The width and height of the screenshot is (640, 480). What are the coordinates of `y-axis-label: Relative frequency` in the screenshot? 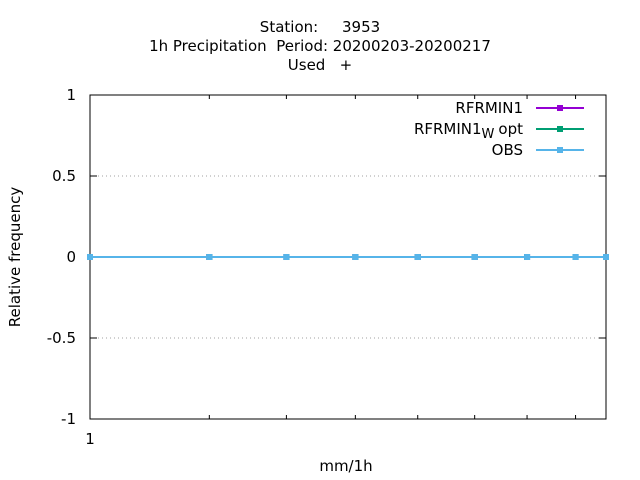 It's located at (15, 257).